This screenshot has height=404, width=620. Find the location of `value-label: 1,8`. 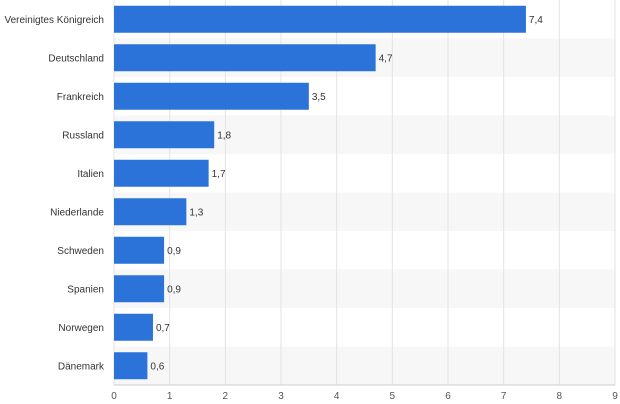

value-label: 1,8 is located at coordinates (224, 135).